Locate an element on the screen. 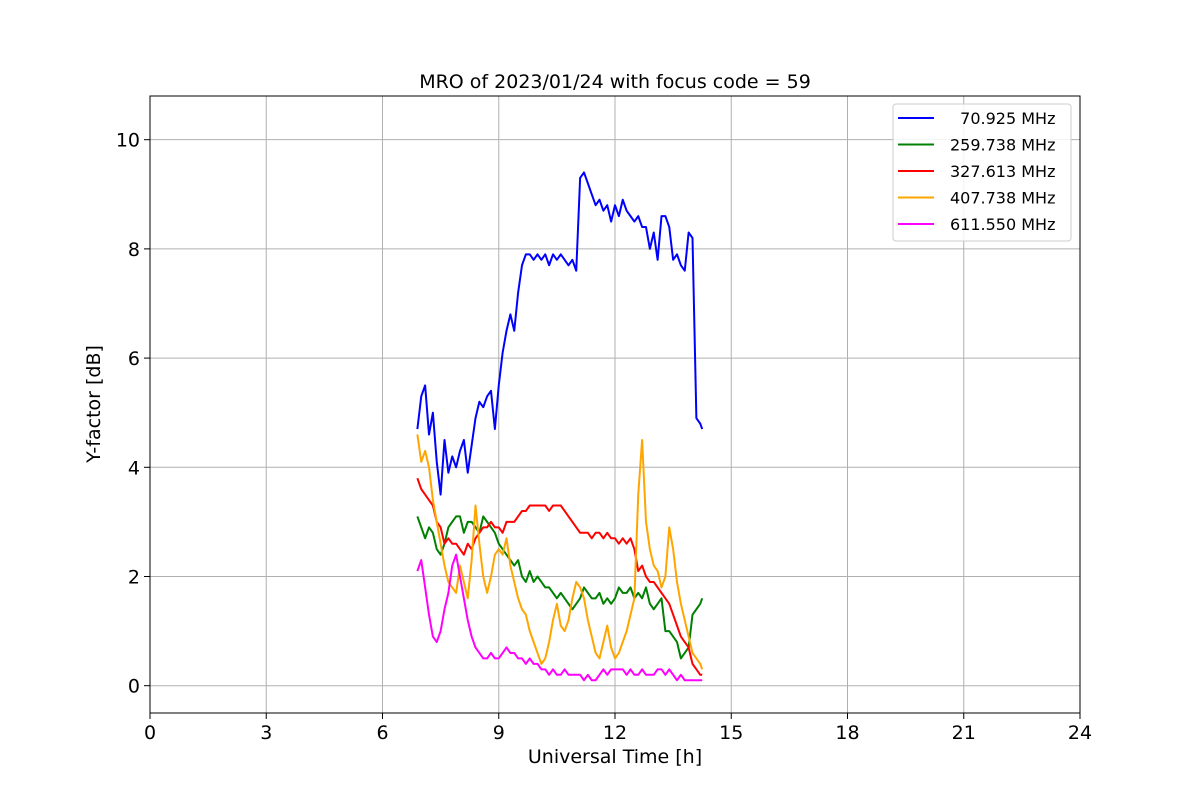 The width and height of the screenshot is (1200, 800). x-tick-label: 24 is located at coordinates (1080, 733).